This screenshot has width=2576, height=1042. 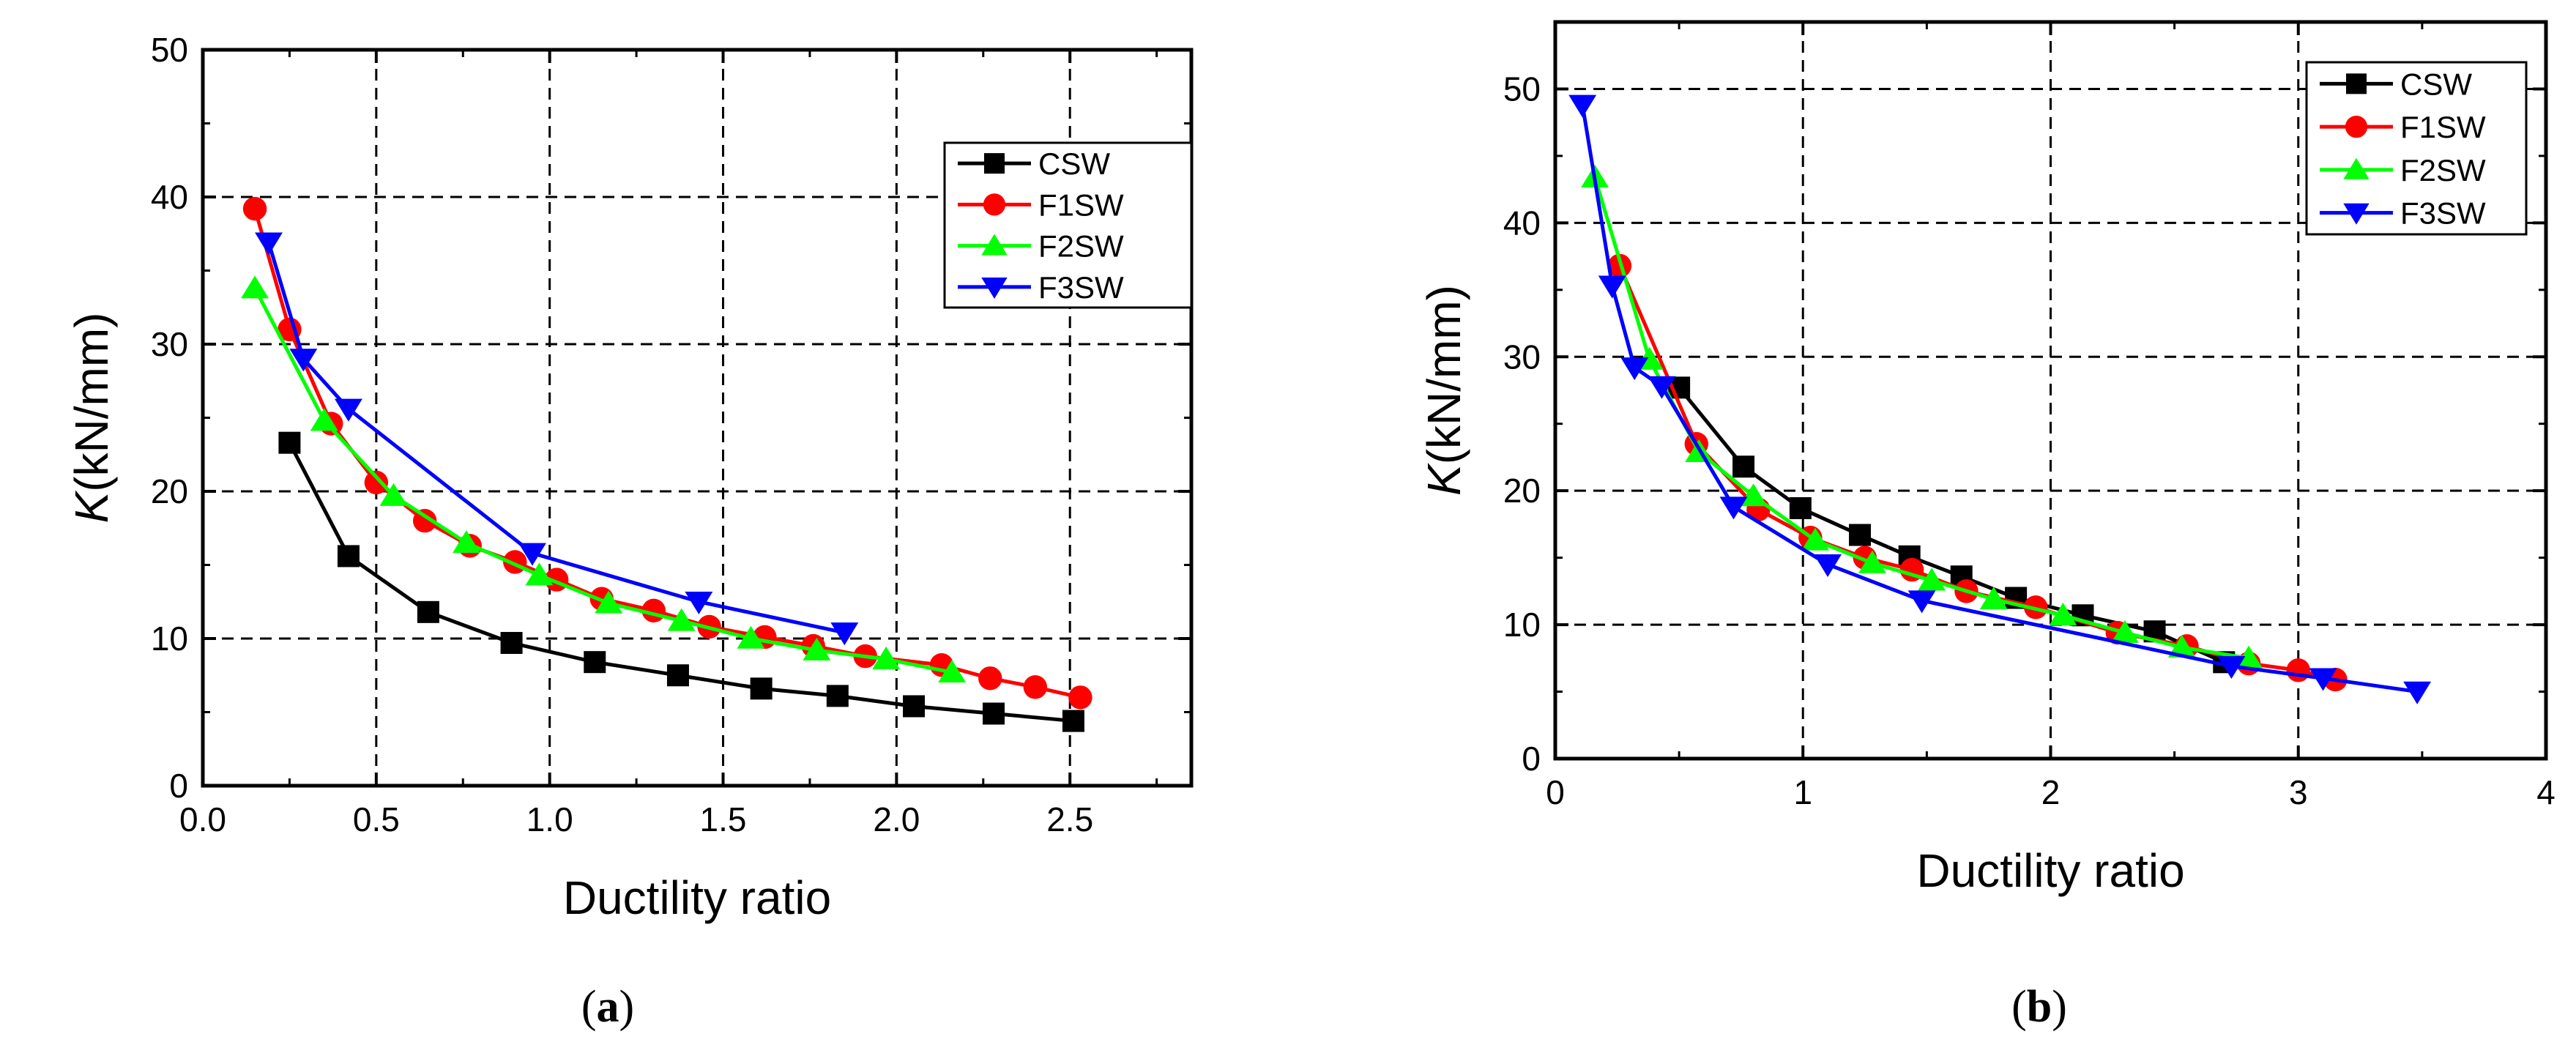 What do you see at coordinates (723, 819) in the screenshot?
I see `x-tick-label: 1.5` at bounding box center [723, 819].